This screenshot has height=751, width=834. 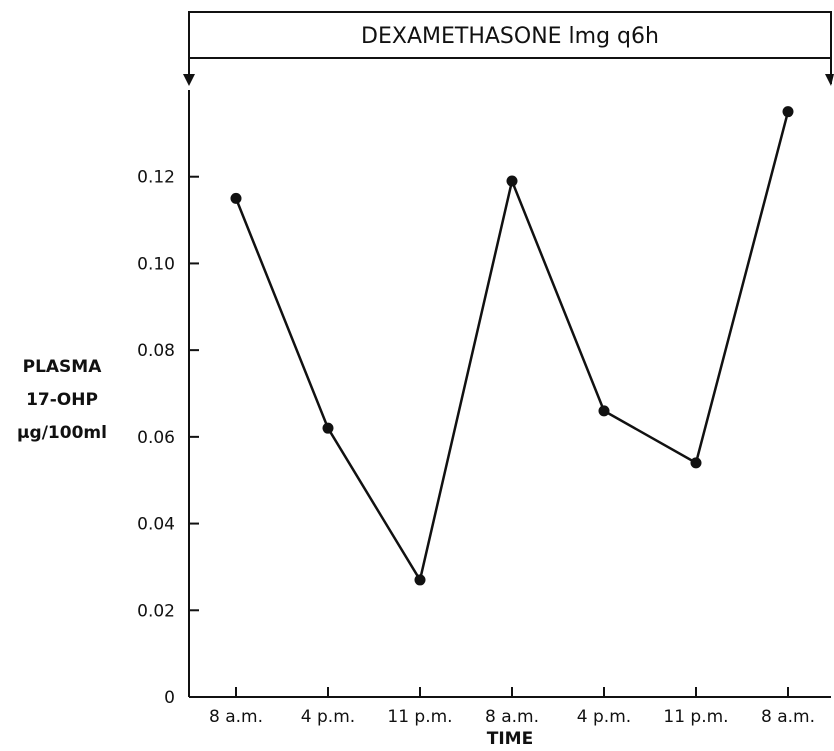 I want to click on banner-label: DEXAMETHASONE lmg q6h, so click(x=510, y=36).